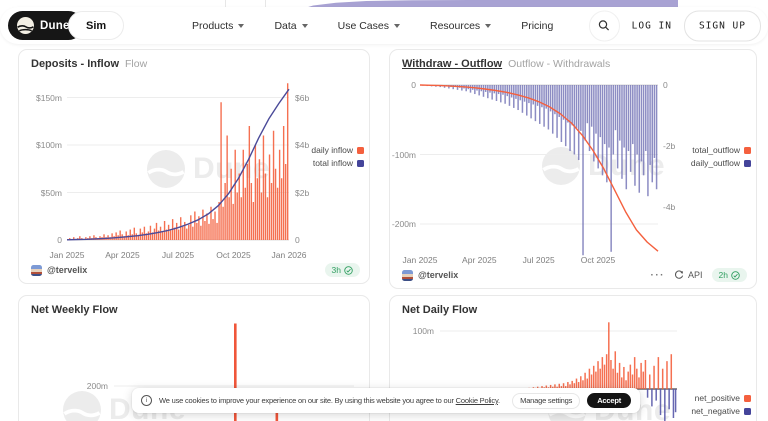 The width and height of the screenshot is (768, 421). What do you see at coordinates (729, 275) in the screenshot?
I see `refresh-badge: 2h` at bounding box center [729, 275].